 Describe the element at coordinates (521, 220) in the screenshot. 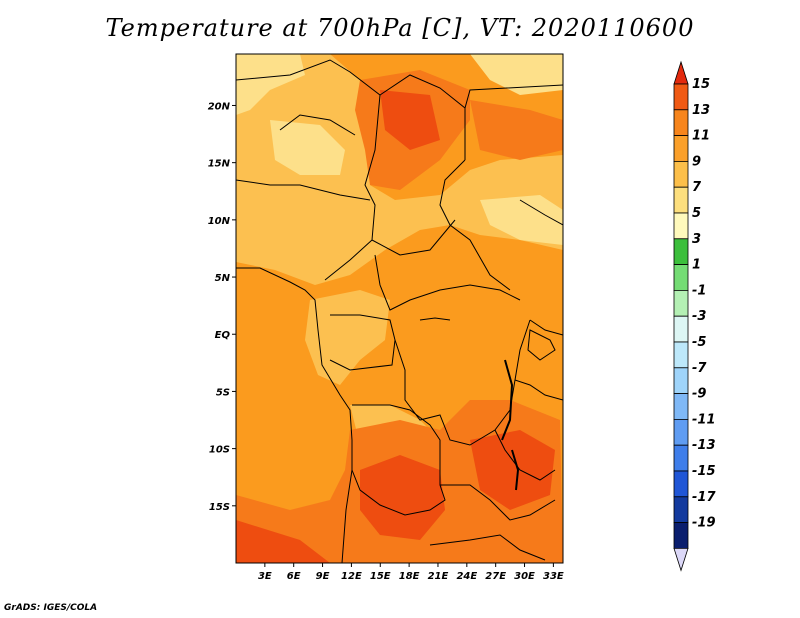

I see `temp-band-5-7-east` at that location.